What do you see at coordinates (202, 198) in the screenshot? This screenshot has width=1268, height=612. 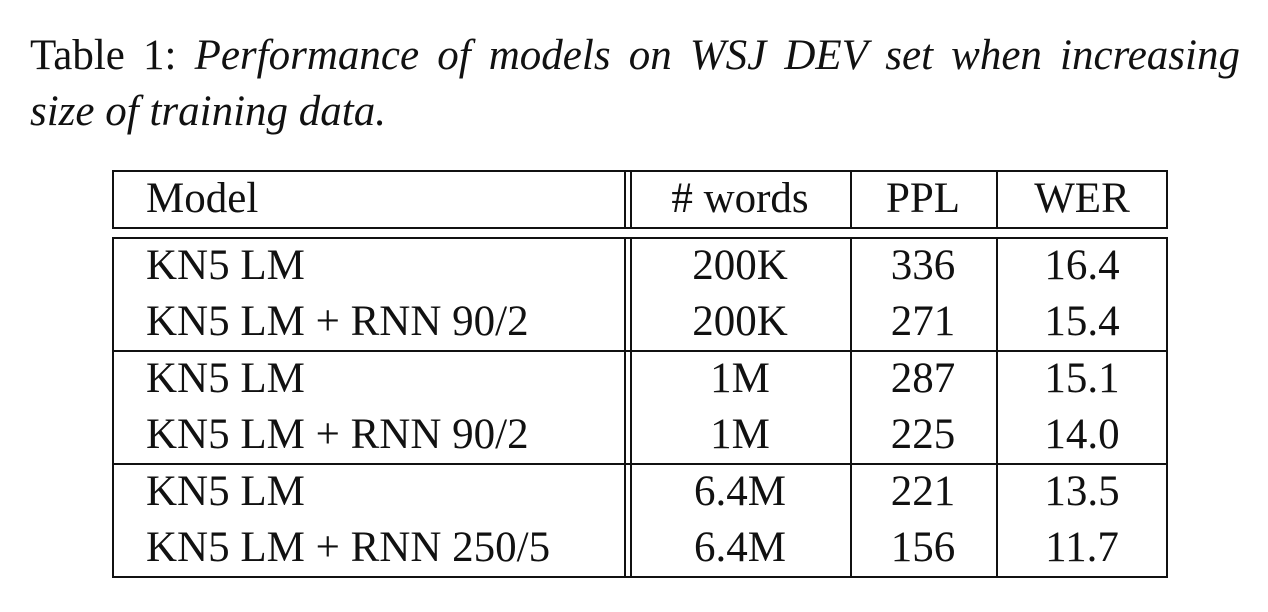 I see `header-model: Model` at bounding box center [202, 198].